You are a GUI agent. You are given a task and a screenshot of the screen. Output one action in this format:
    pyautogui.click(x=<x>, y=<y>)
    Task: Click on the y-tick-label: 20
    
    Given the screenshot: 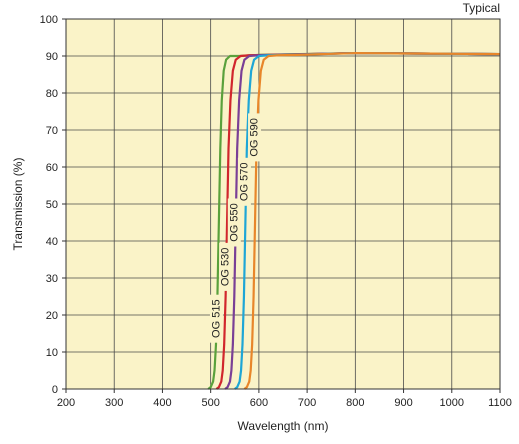 What is the action you would take?
    pyautogui.click(x=52, y=316)
    